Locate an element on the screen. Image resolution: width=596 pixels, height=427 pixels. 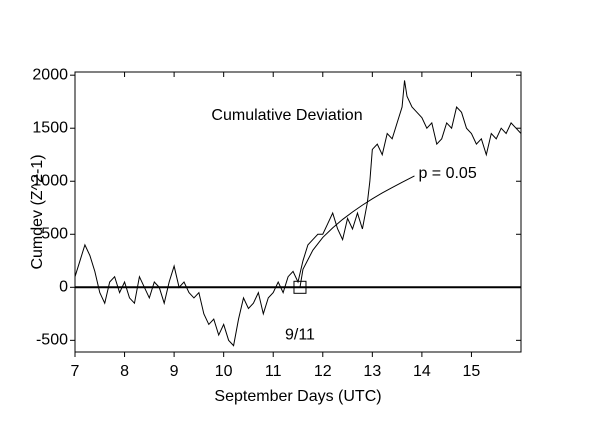
annotation: 9/11 is located at coordinates (300, 335).